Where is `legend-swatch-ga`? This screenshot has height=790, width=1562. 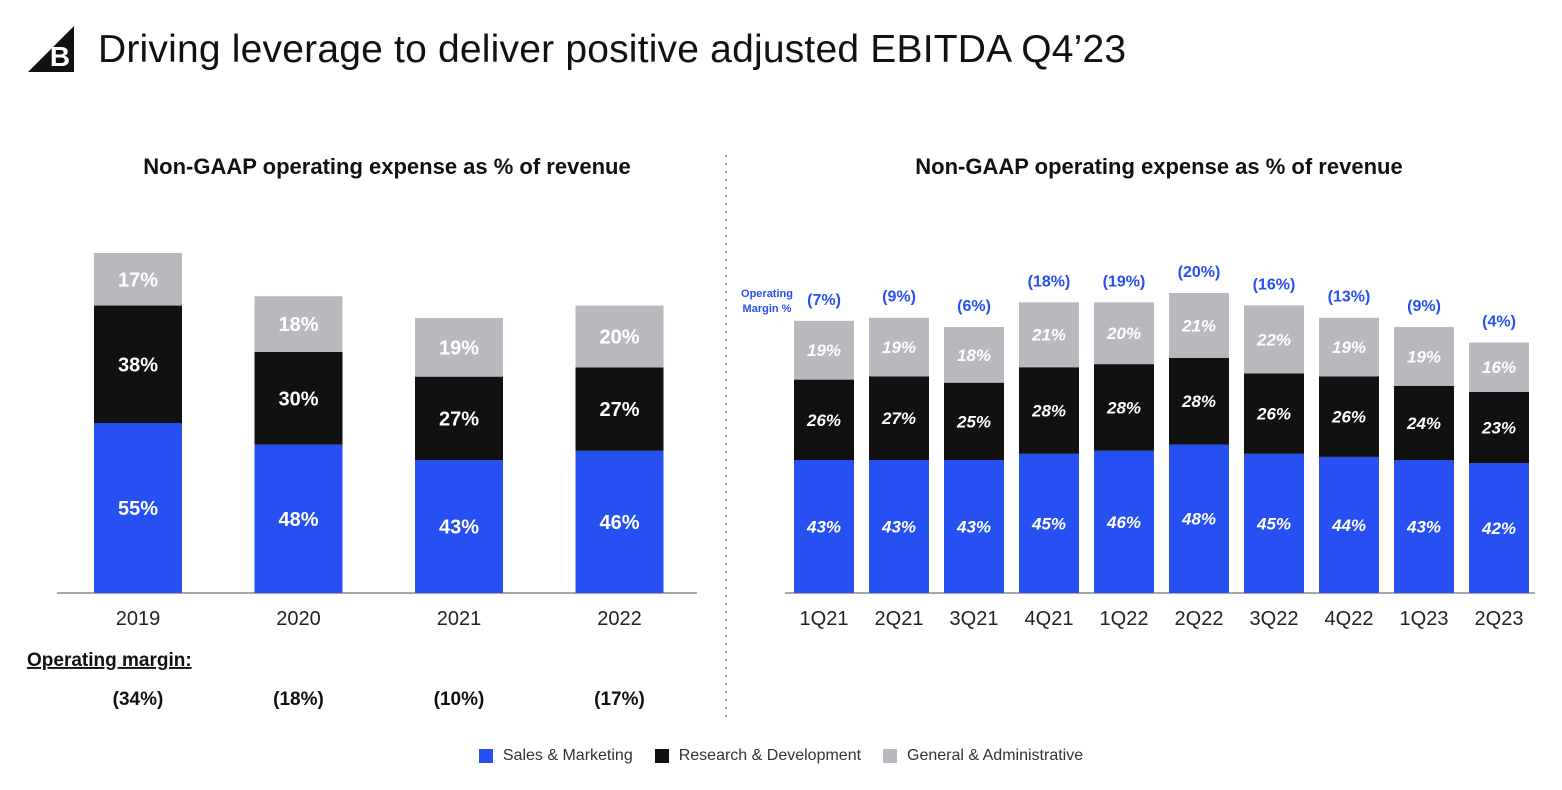
legend-swatch-ga is located at coordinates (890, 756).